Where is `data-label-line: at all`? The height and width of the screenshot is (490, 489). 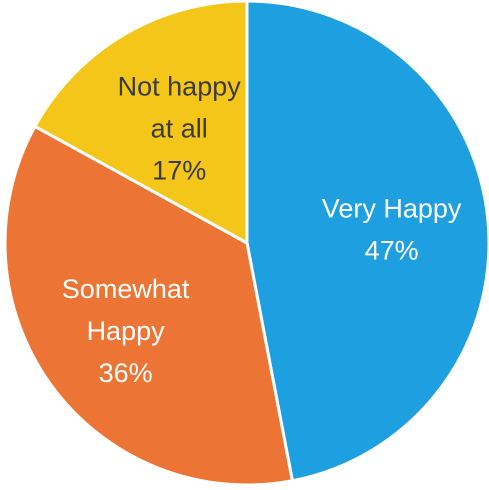 data-label-line: at all is located at coordinates (179, 128).